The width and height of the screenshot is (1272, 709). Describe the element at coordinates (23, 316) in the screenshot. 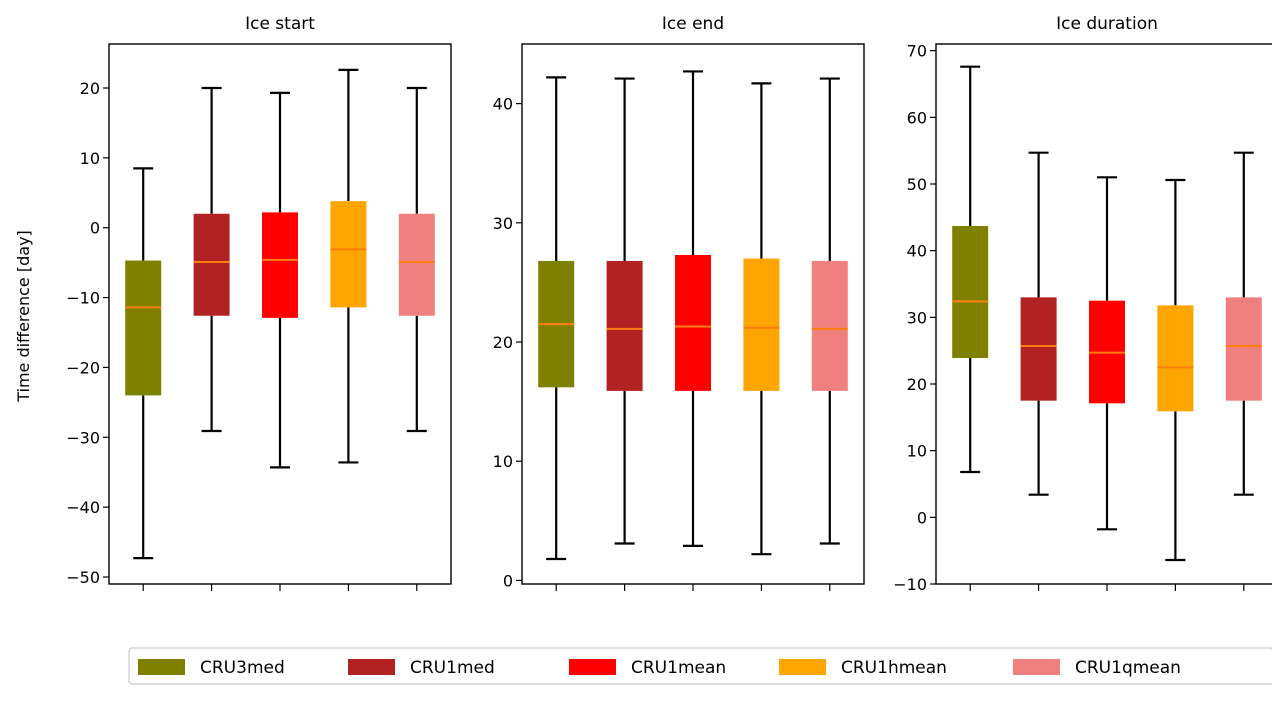

I see `y-axis-label: Time difference [day]` at that location.